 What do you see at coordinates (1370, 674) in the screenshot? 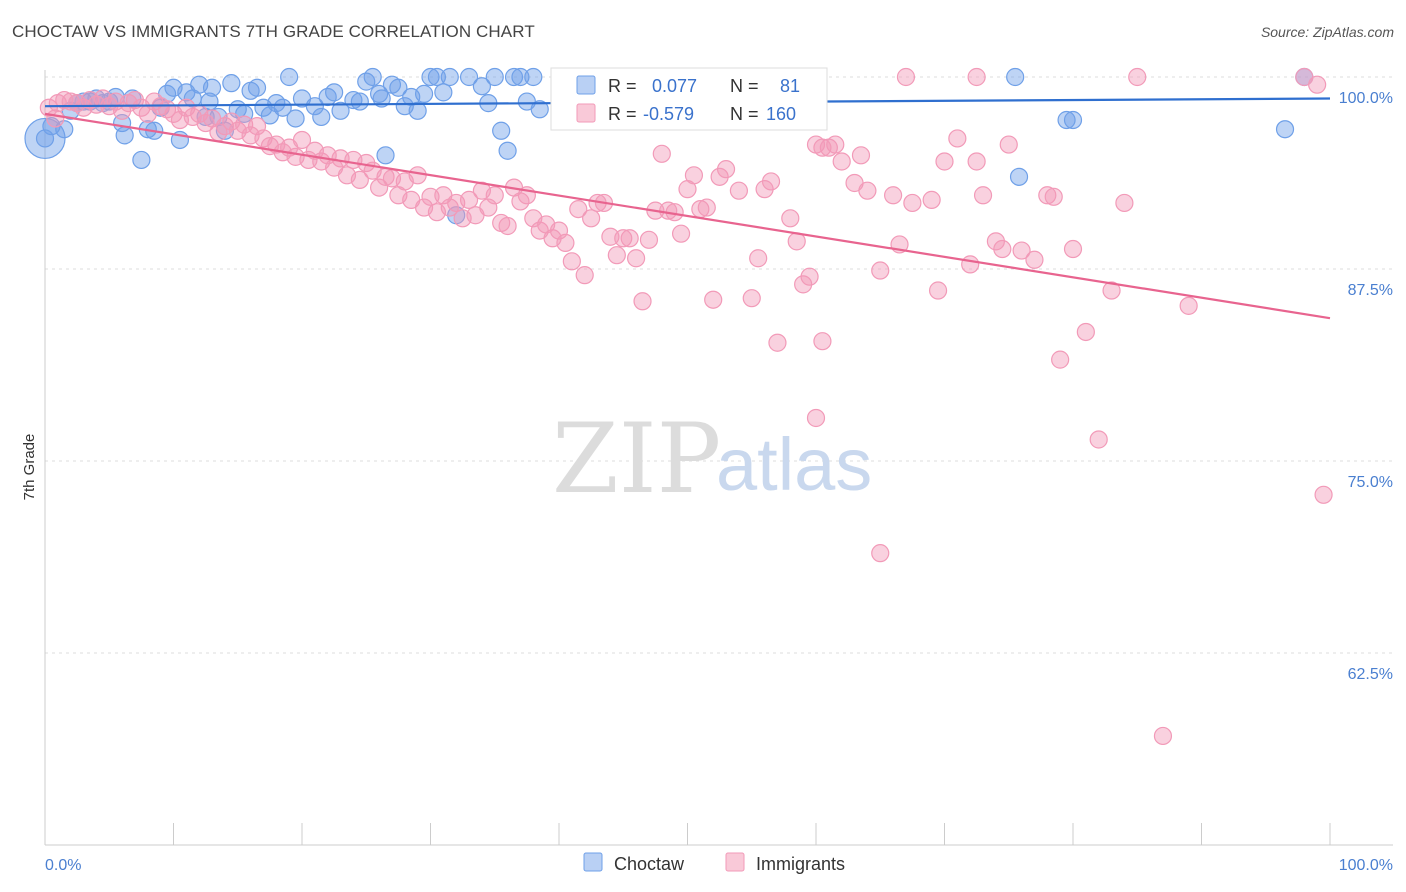
I see `y-tick-label: 62.5%` at bounding box center [1370, 674].